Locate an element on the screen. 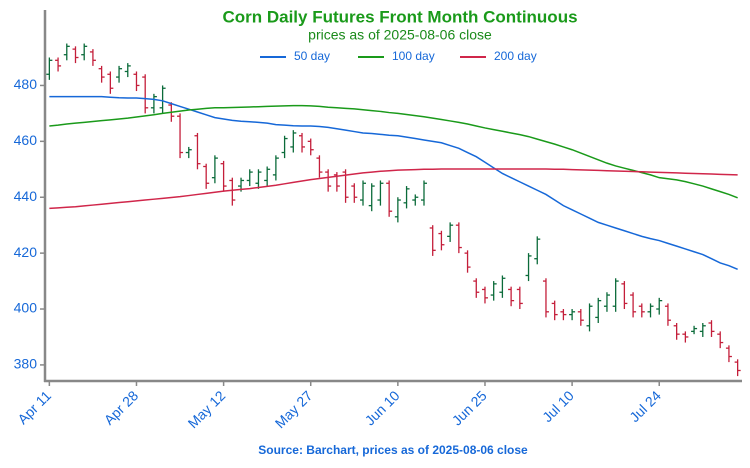 Image resolution: width=750 pixels, height=468 pixels. moving-average-line is located at coordinates (393, 189).